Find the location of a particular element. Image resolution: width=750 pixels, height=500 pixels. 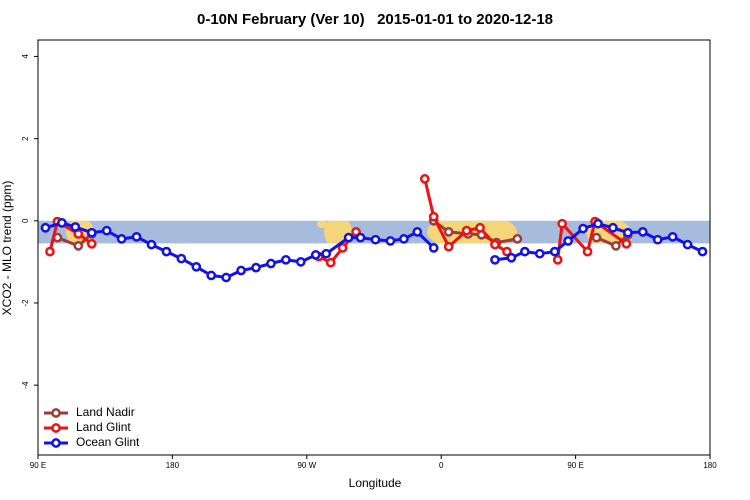

y-axis-label: XCO2 - MLO trend (ppm) is located at coordinates (7, 248).